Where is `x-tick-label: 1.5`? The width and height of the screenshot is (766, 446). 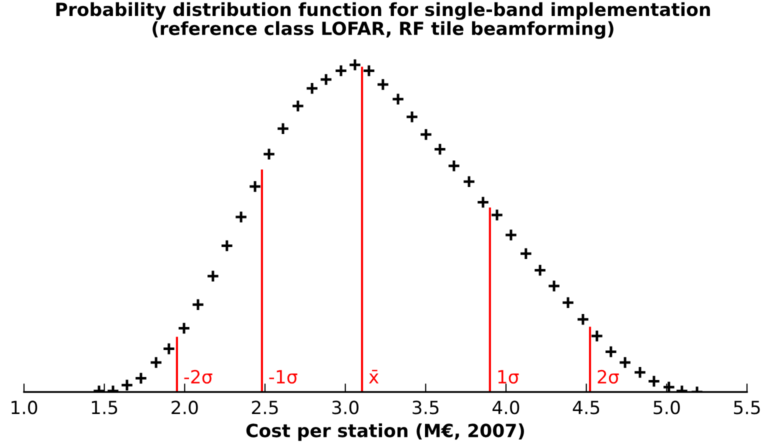
x-tick-label: 1.5 is located at coordinates (105, 407).